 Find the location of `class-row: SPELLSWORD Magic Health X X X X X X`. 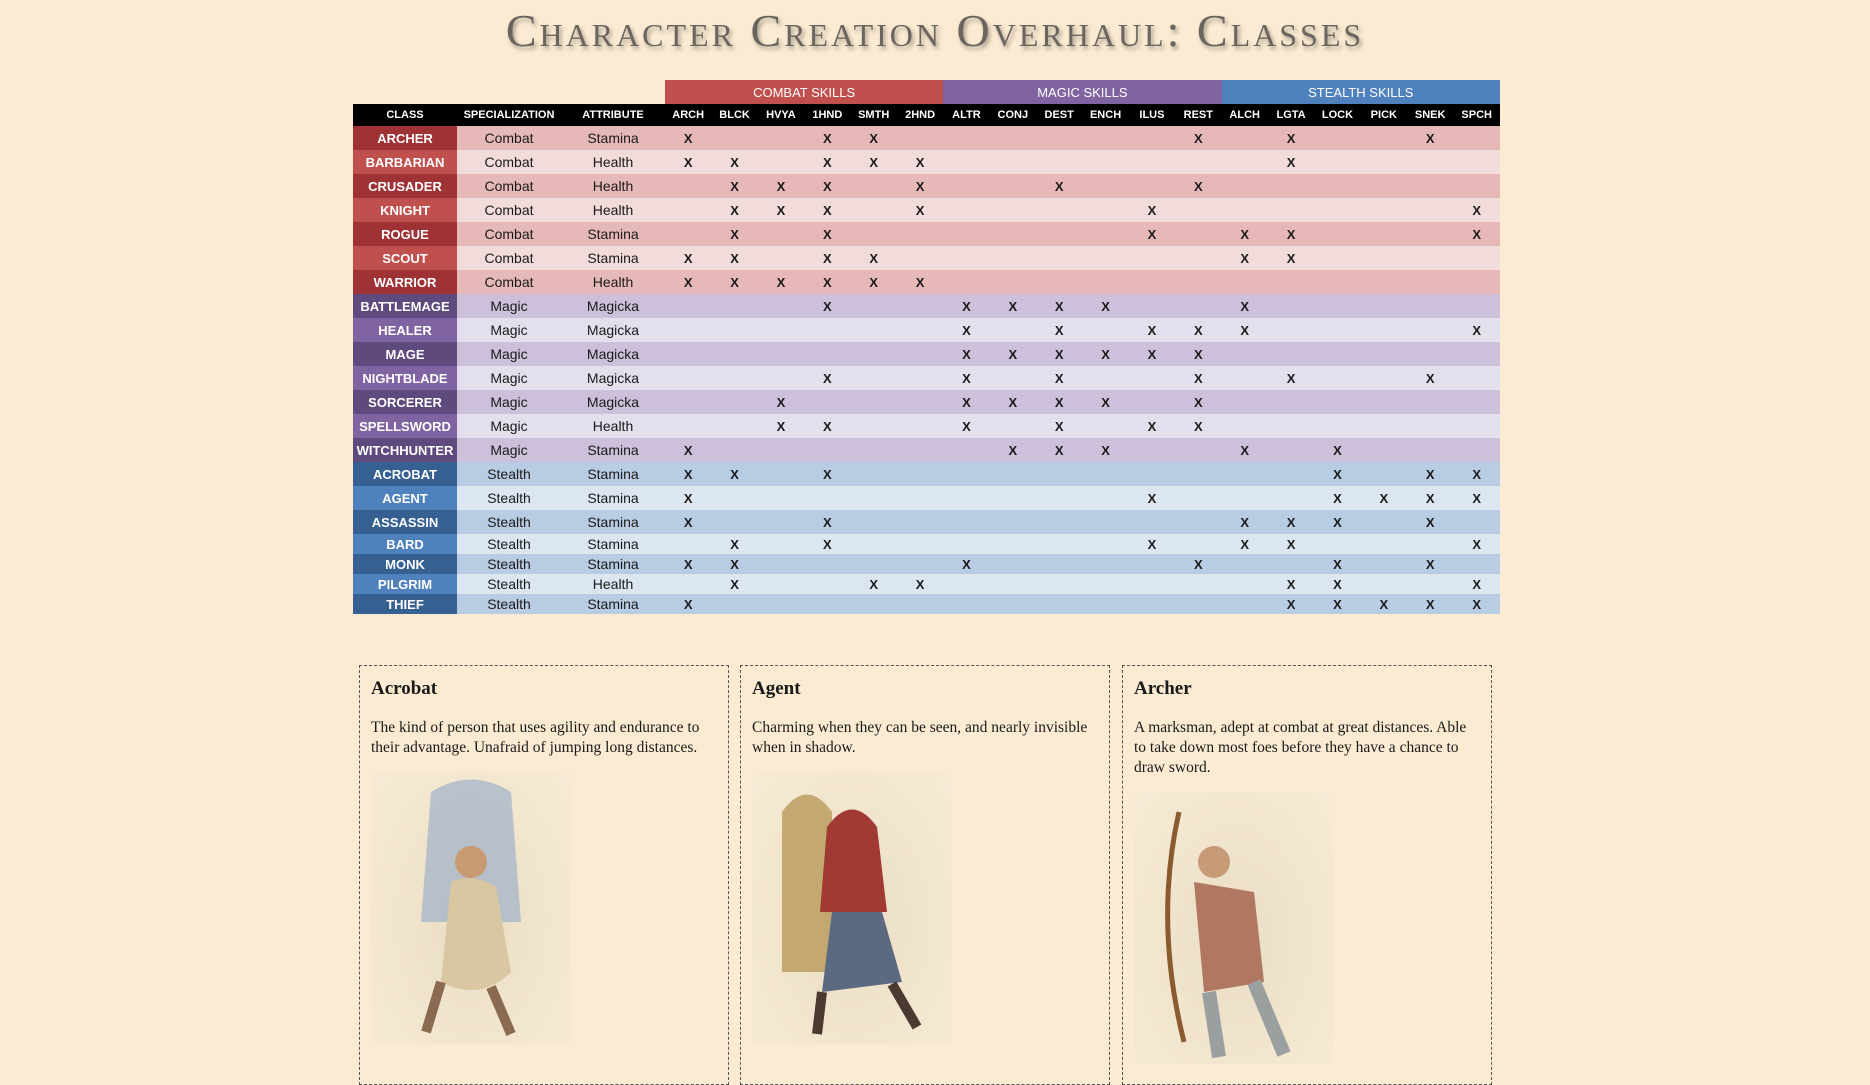

class-row: SPELLSWORD Magic Health X X X X X X is located at coordinates (926, 426).